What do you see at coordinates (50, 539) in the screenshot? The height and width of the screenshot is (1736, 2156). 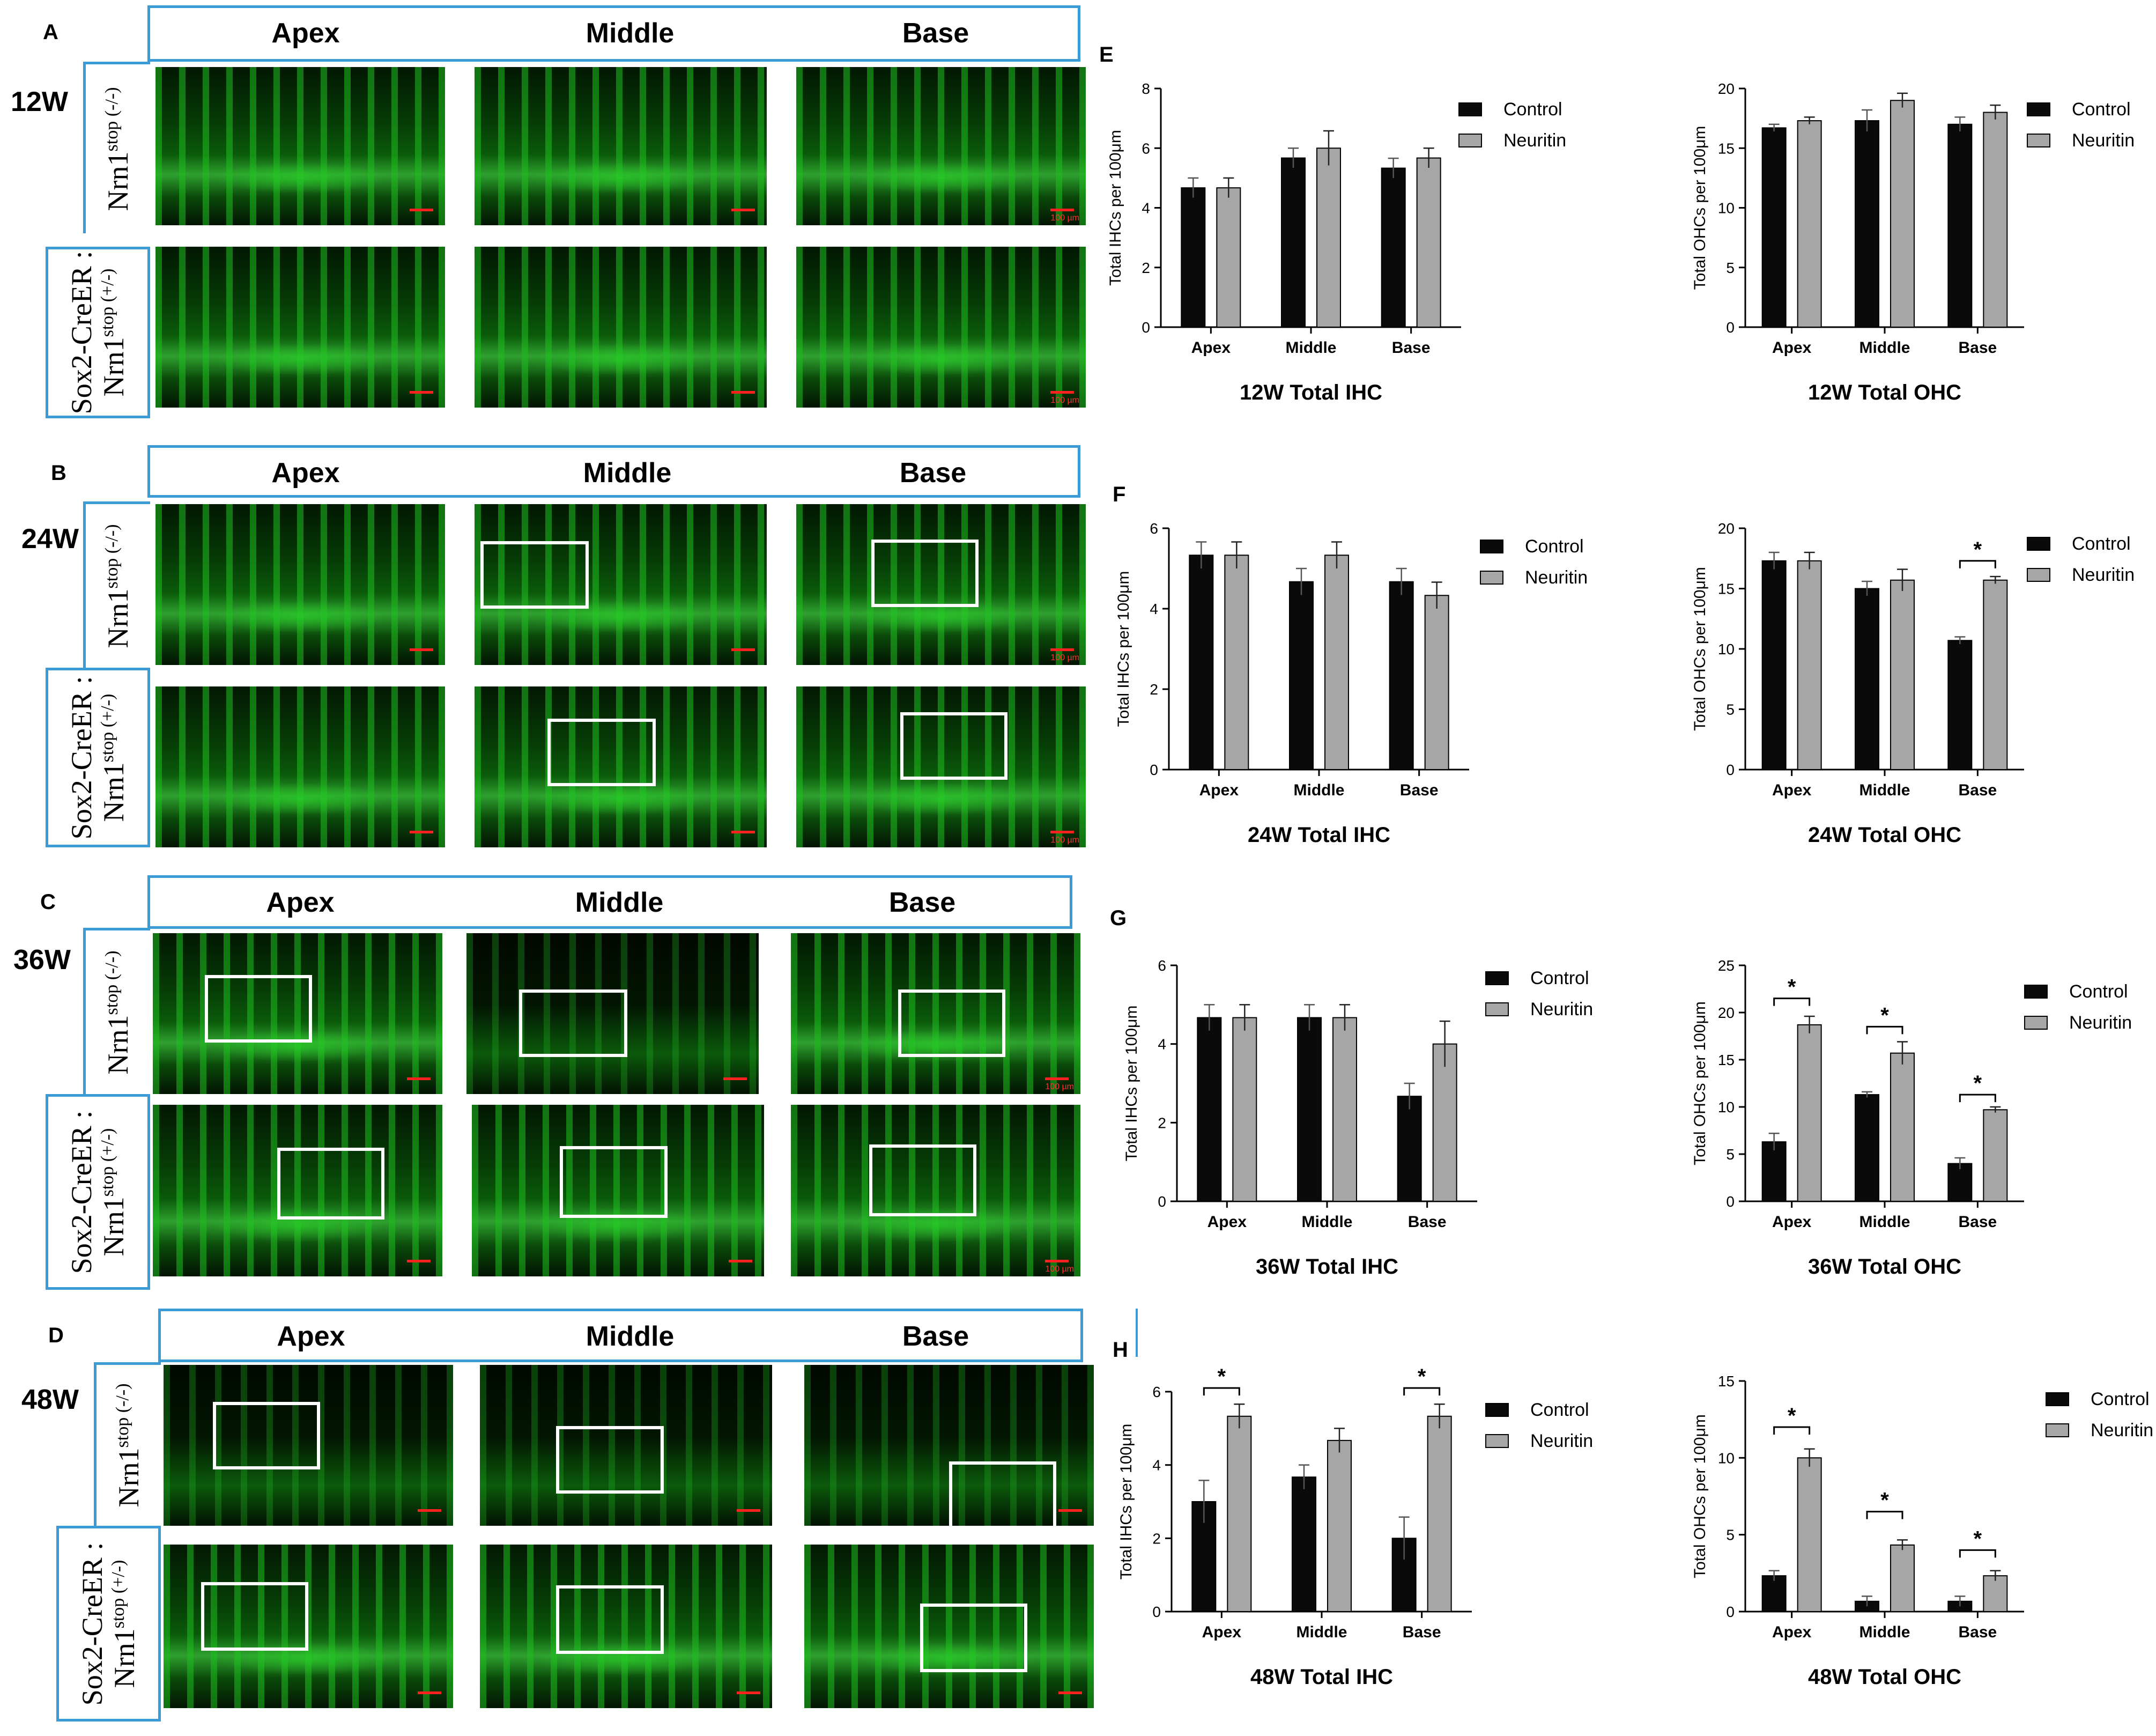 I see `week-label: 24W` at bounding box center [50, 539].